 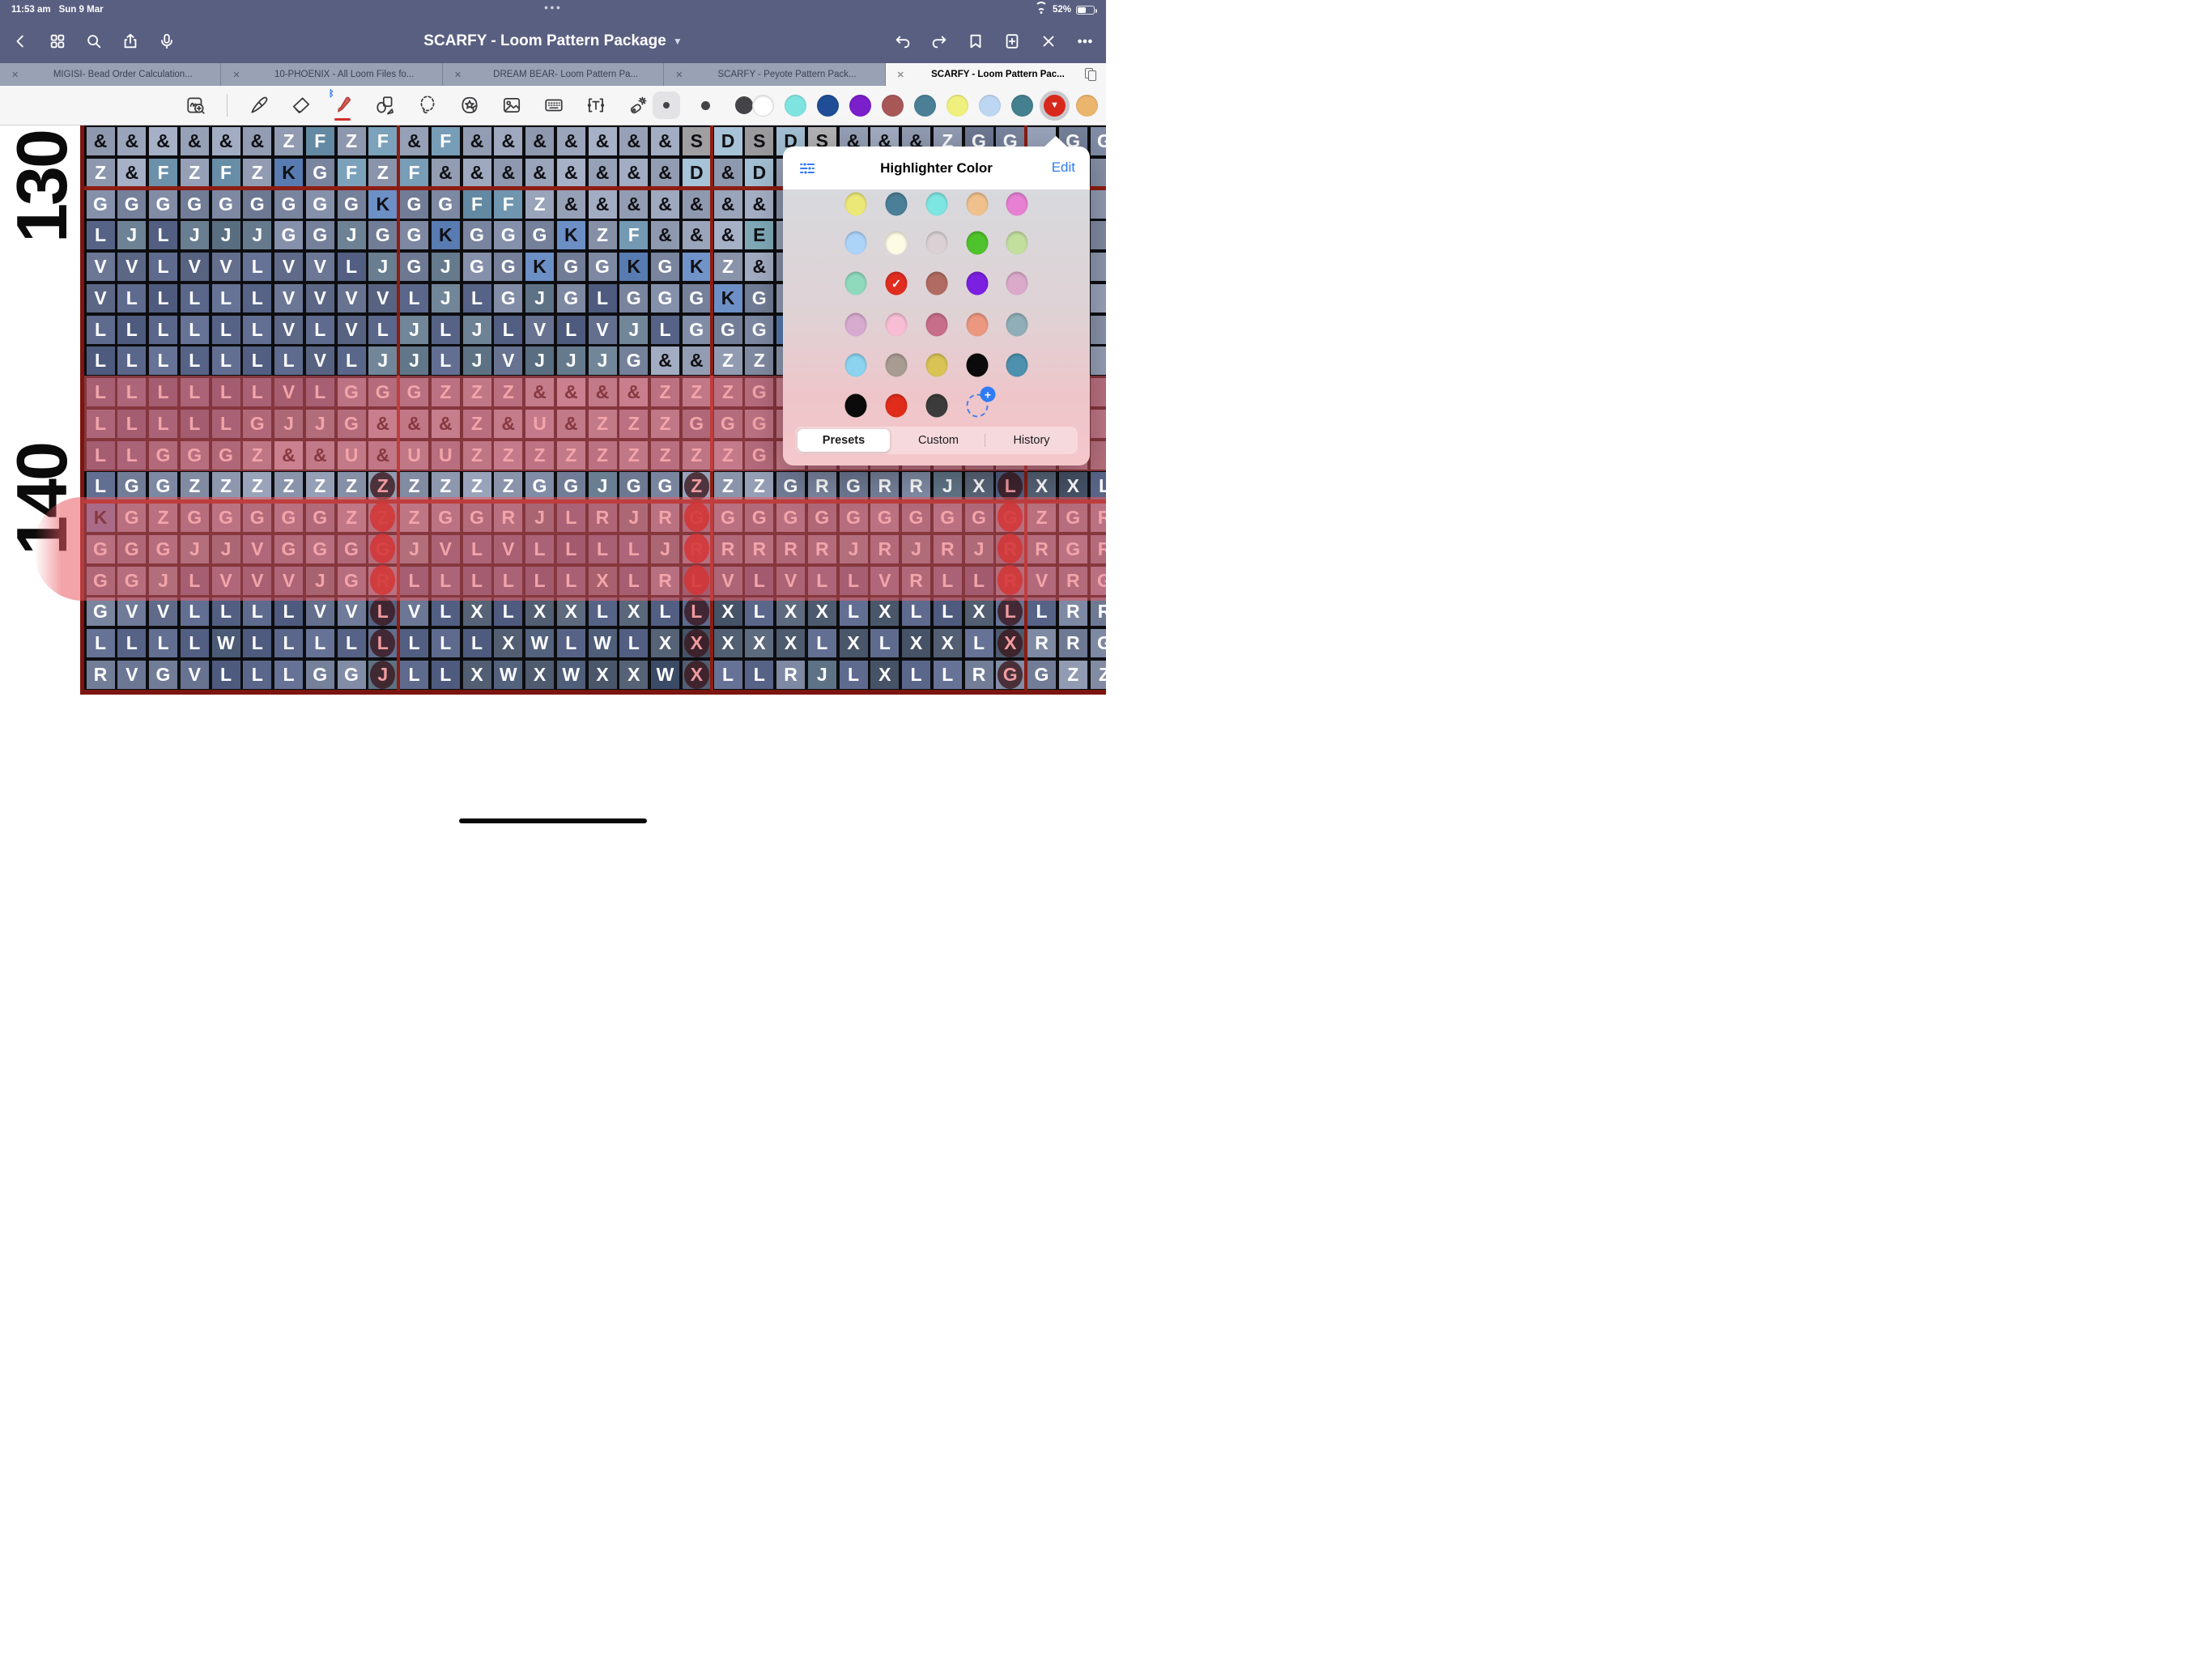 What do you see at coordinates (21, 41) in the screenshot?
I see `back-icon` at bounding box center [21, 41].